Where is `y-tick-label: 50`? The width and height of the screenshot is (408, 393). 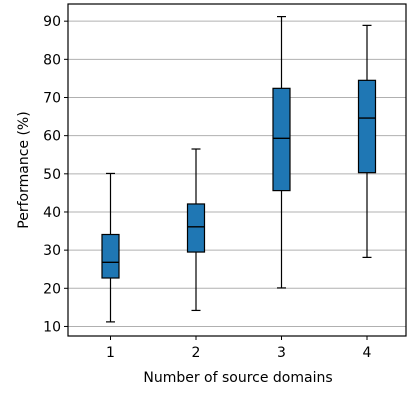
y-tick-label: 50 is located at coordinates (52, 175).